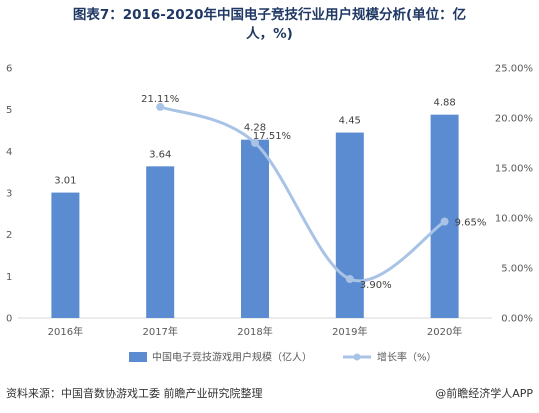  Describe the element at coordinates (484, 393) in the screenshot. I see `brand-credit: @前瞻经济学人APP` at that location.